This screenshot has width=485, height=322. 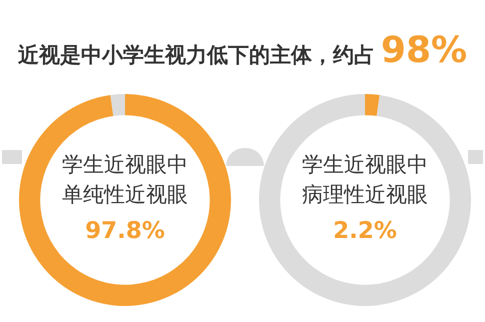 I want to click on chart-title: 近视是中小学生视力低下的主体，约占 98%, so click(x=243, y=50).